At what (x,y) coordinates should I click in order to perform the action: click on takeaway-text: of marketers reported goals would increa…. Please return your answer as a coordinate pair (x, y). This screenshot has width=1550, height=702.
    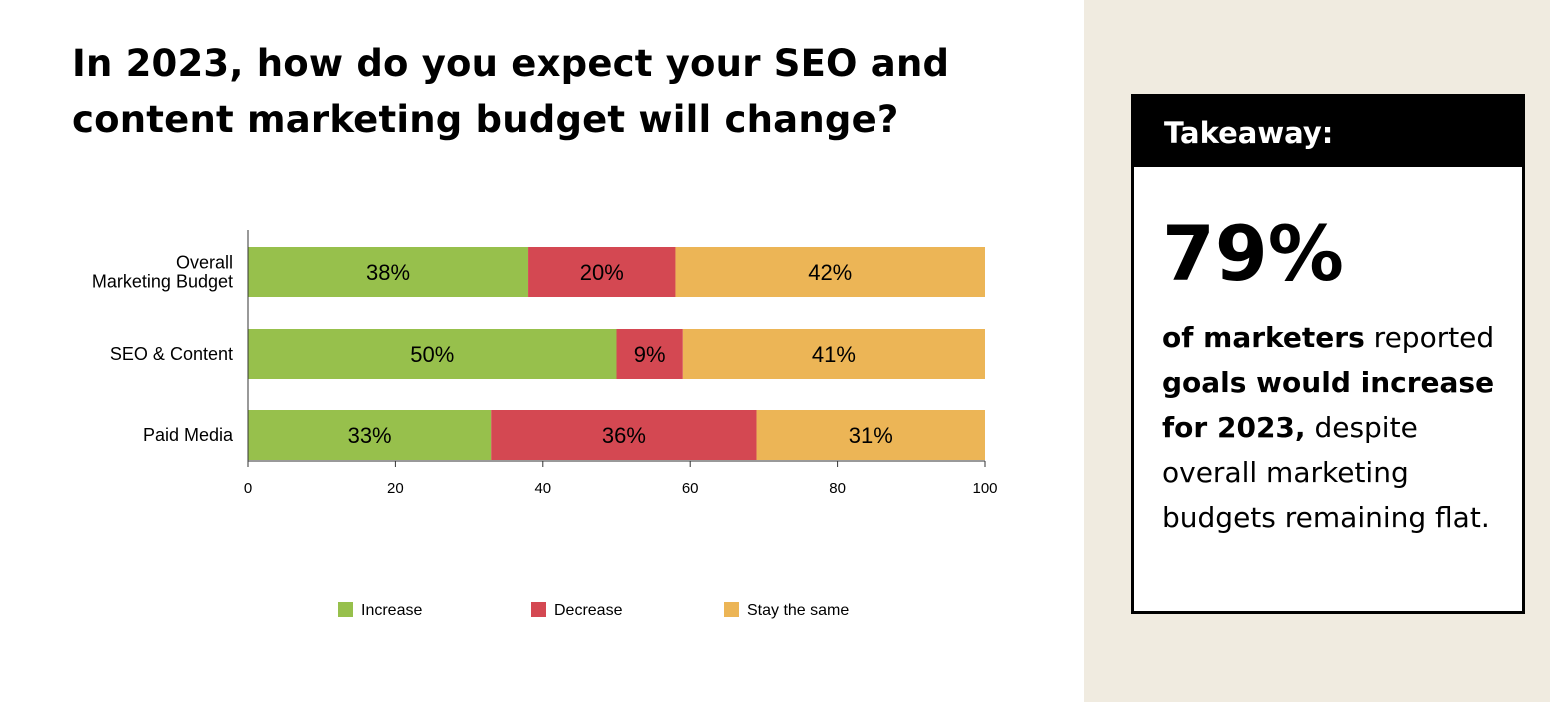
    Looking at the image, I should click on (1337, 427).